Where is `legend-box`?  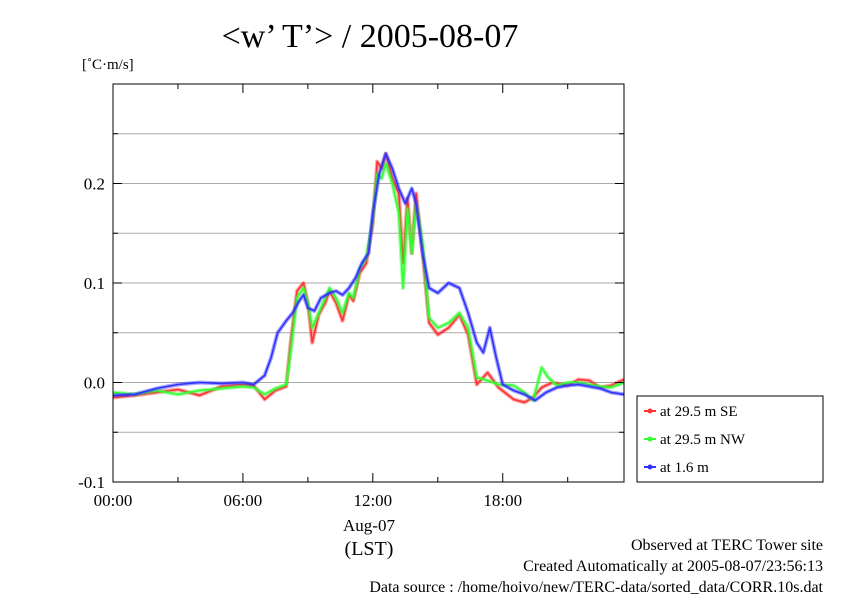
legend-box is located at coordinates (730, 439).